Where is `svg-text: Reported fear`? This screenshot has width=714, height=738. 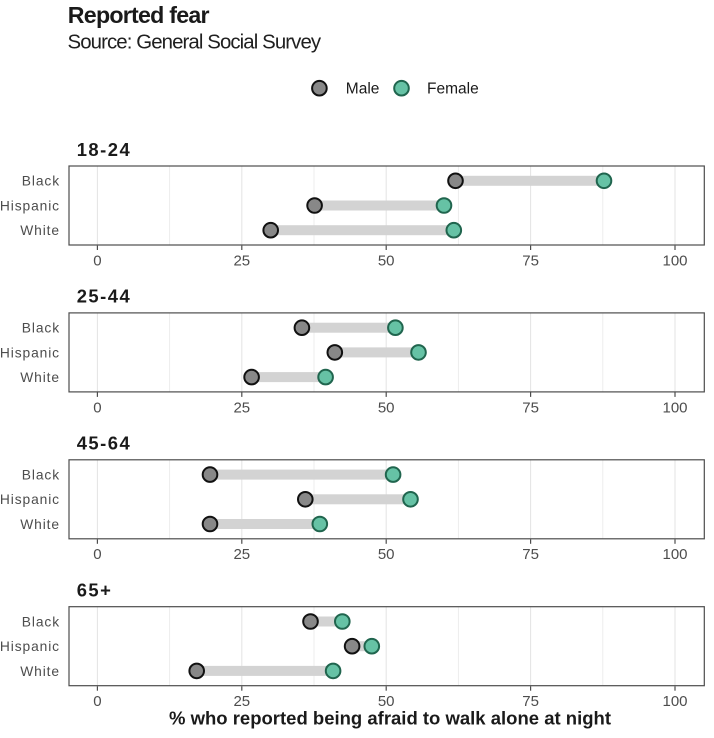 svg-text: Reported fear is located at coordinates (139, 15).